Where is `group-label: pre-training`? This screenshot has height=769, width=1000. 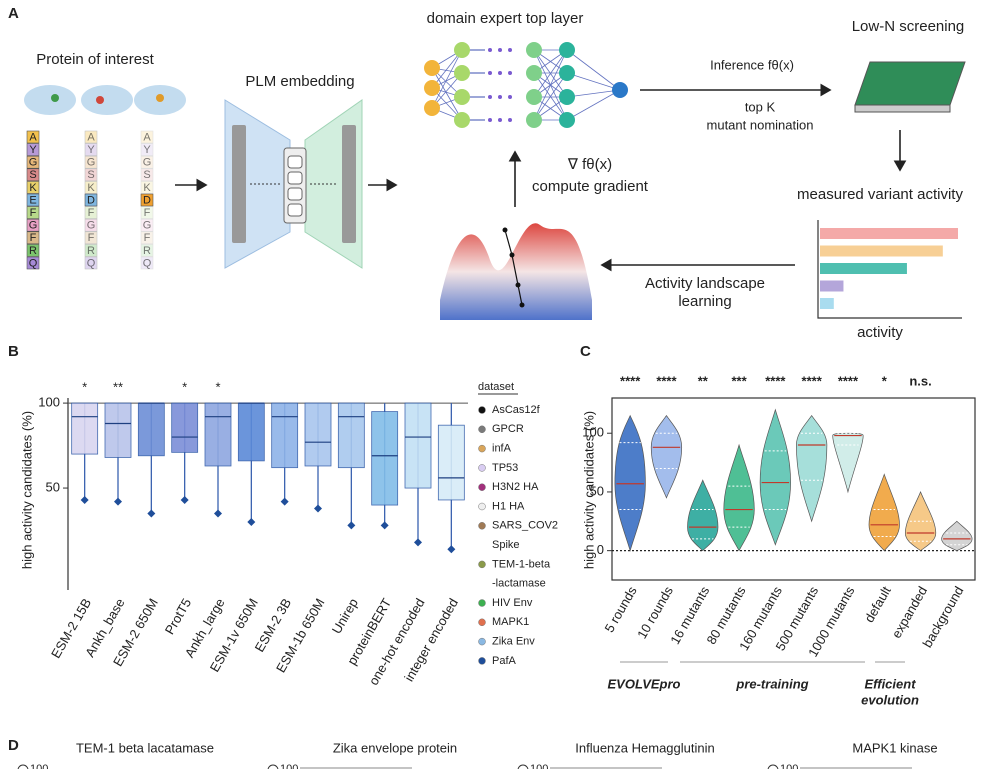 group-label: pre-training is located at coordinates (771, 683).